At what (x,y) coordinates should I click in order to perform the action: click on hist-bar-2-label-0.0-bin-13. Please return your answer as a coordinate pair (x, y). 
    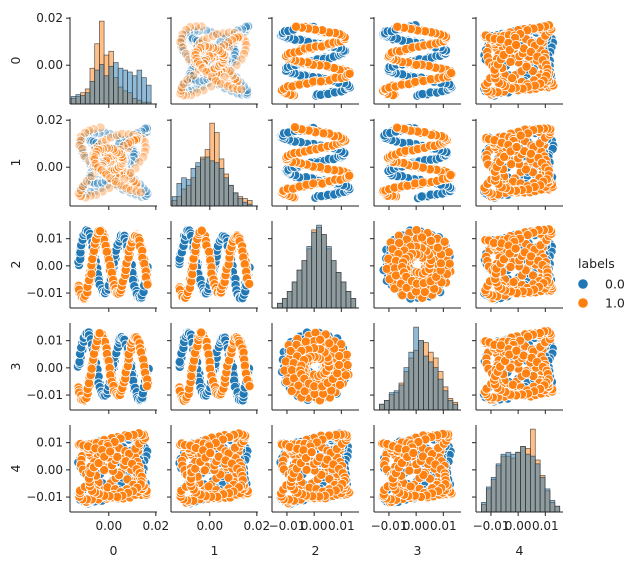
    Looking at the image, I should click on (343, 295).